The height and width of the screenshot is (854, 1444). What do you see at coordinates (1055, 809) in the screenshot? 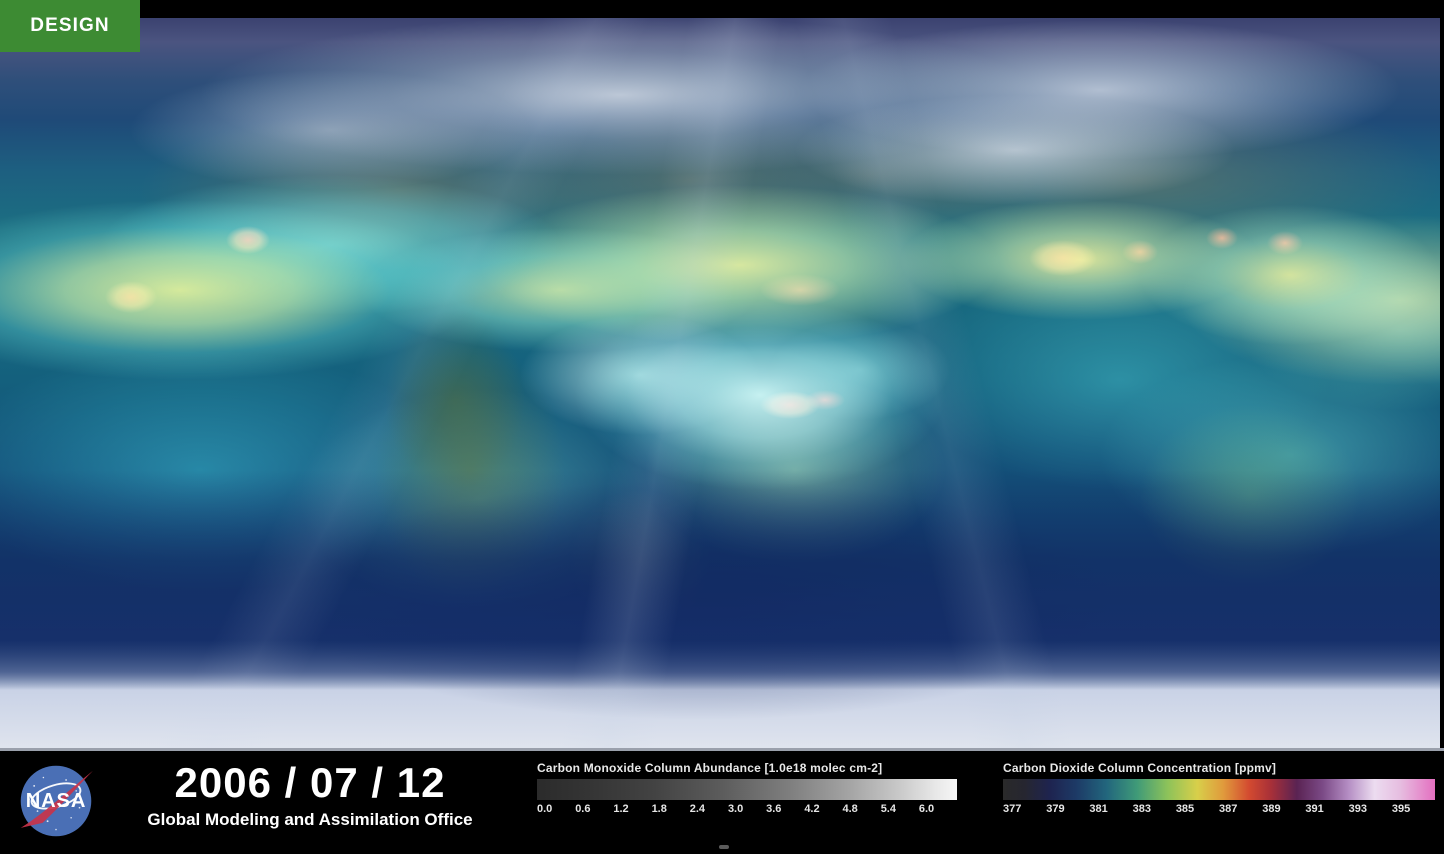
I see `tick-label: 379` at bounding box center [1055, 809].